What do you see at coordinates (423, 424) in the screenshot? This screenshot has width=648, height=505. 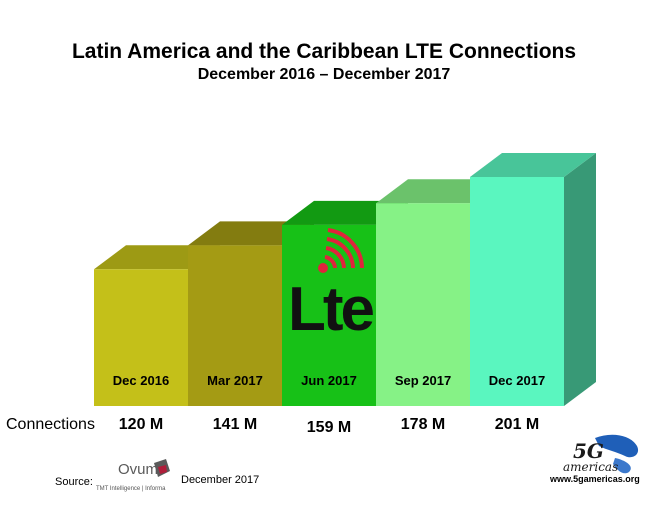 I see `value-label-4: 178 M` at bounding box center [423, 424].